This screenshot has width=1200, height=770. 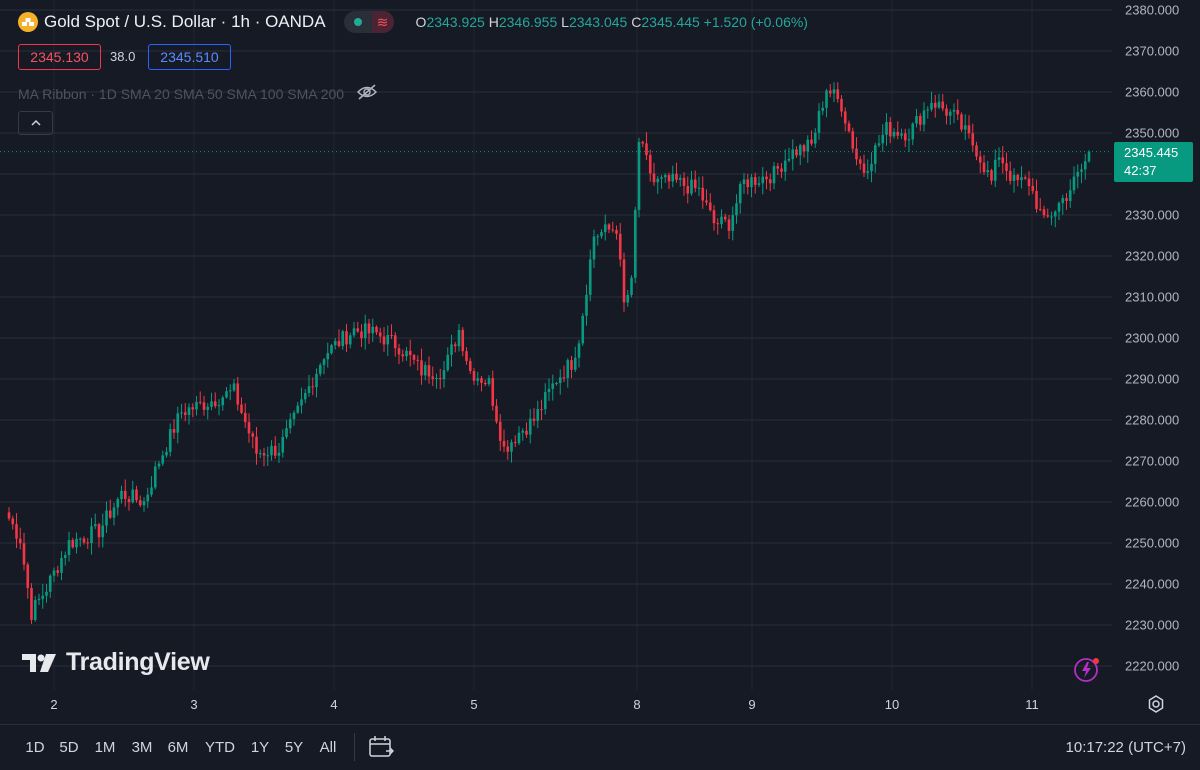 I want to click on range-button-1y: 1Y, so click(x=260, y=747).